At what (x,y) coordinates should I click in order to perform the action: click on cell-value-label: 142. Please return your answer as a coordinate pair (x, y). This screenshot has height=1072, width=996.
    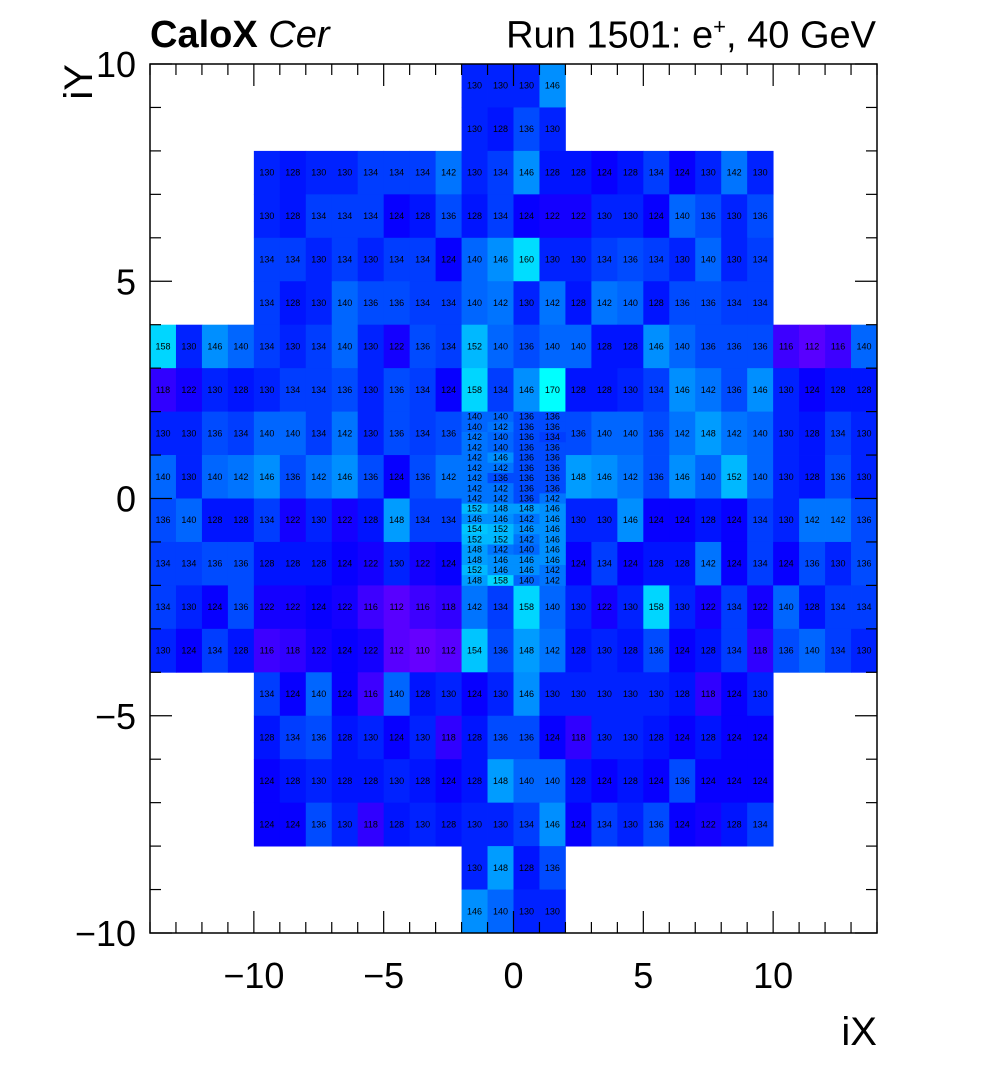
    Looking at the image, I should click on (240, 477).